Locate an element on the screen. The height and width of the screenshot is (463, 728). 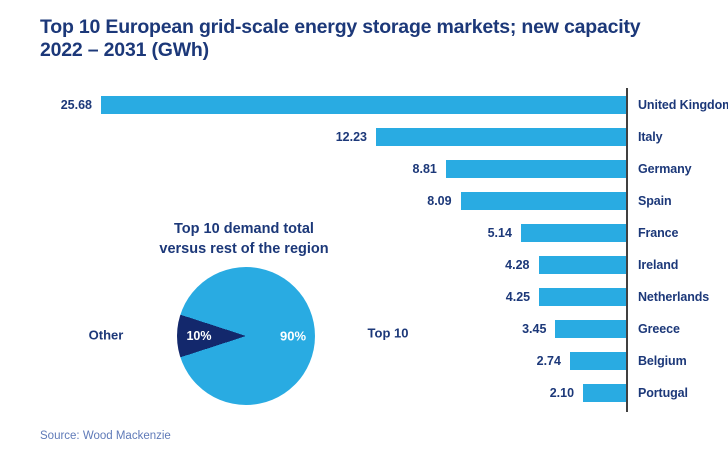
bar-value-label: 25.68 is located at coordinates (76, 105).